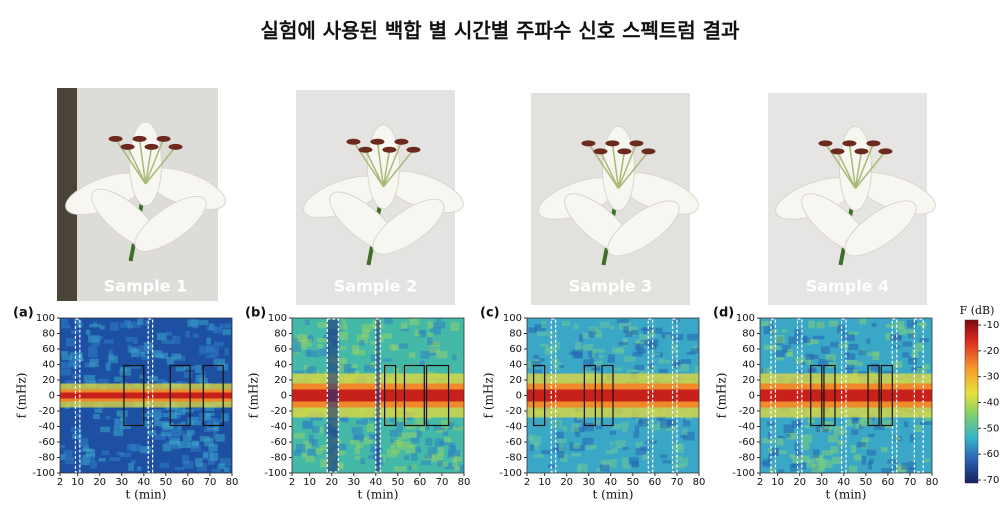  Describe the element at coordinates (588, 482) in the screenshot. I see `x-tick-label: 30` at that location.